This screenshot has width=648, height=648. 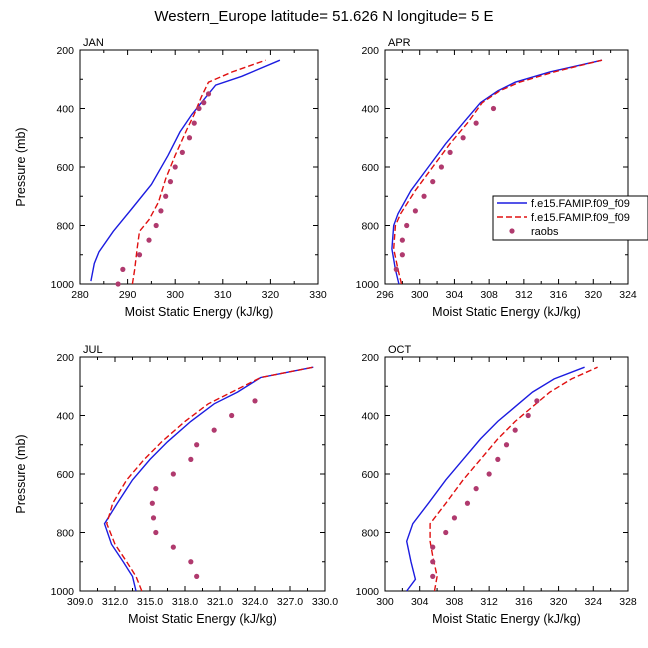 What do you see at coordinates (115, 602) in the screenshot?
I see `x-tick-label: 312.0` at bounding box center [115, 602].